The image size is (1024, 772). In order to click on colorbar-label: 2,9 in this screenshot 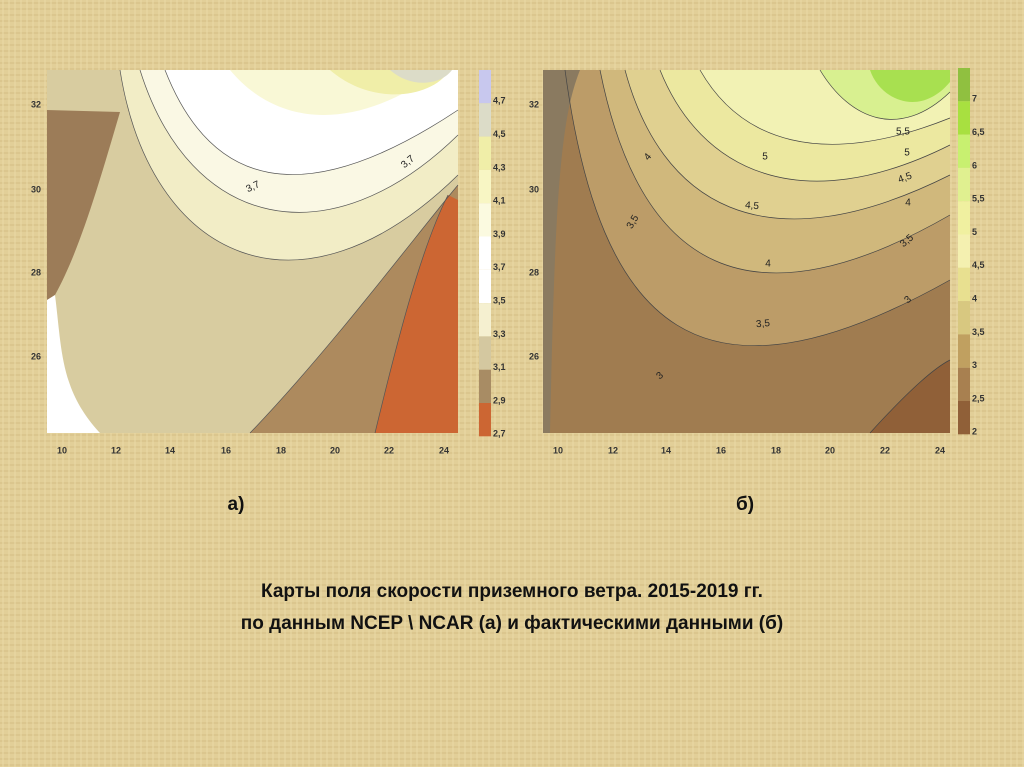, I will do `click(499, 400)`.